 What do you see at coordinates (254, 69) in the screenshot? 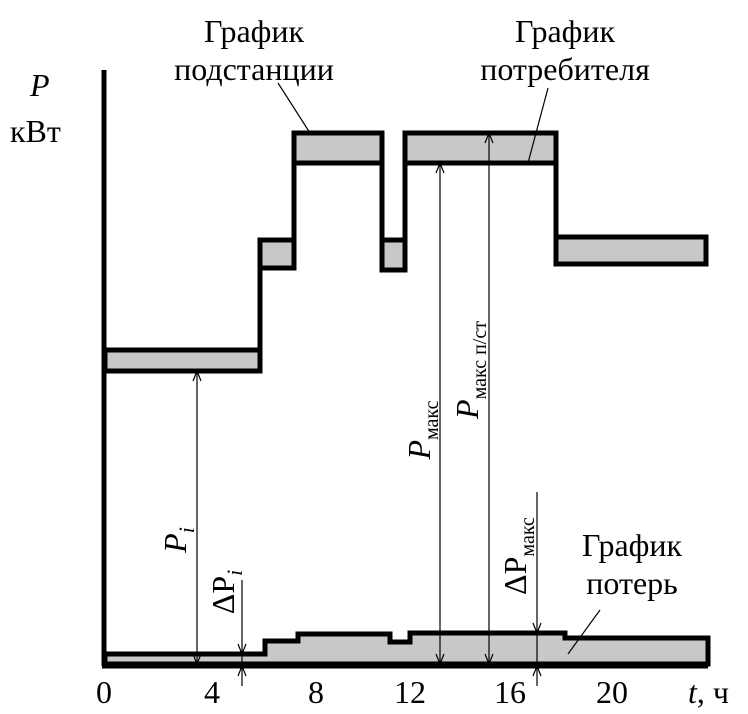
I see `substation-label-line2: подстанции` at bounding box center [254, 69].